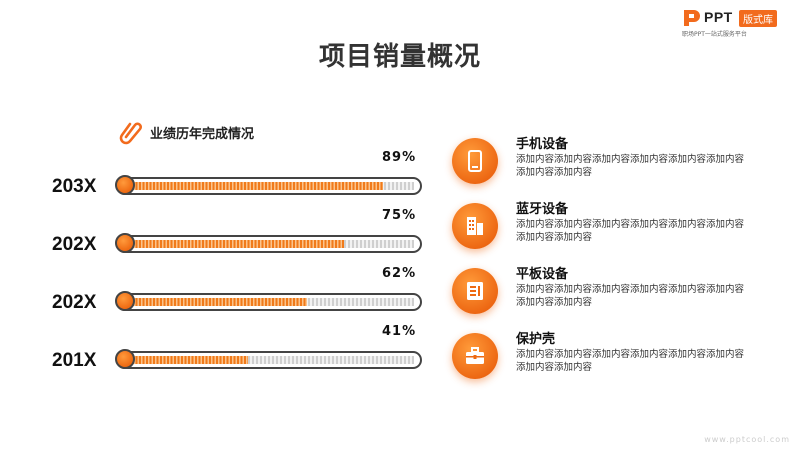 The width and height of the screenshot is (800, 450). I want to click on bar-percent-label: 62%, so click(399, 273).